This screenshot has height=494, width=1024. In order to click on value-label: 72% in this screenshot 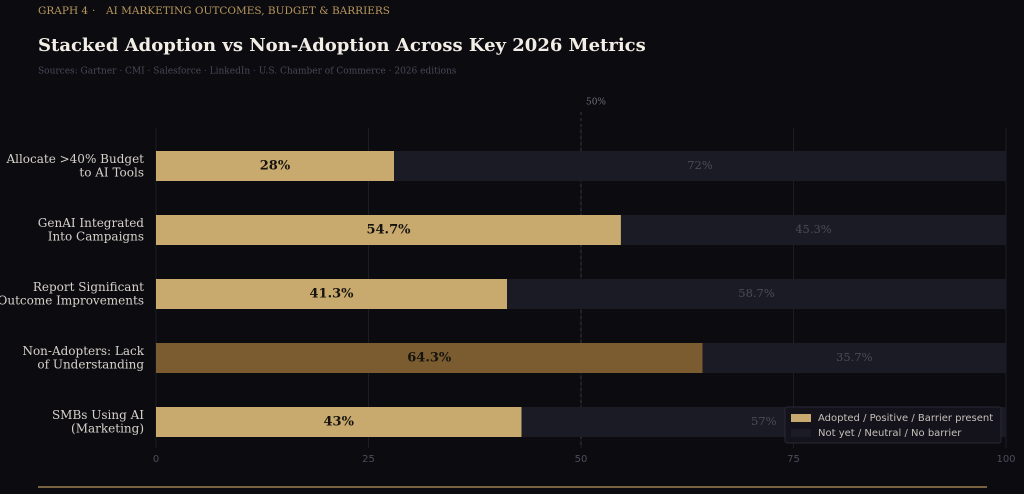, I will do `click(700, 165)`.